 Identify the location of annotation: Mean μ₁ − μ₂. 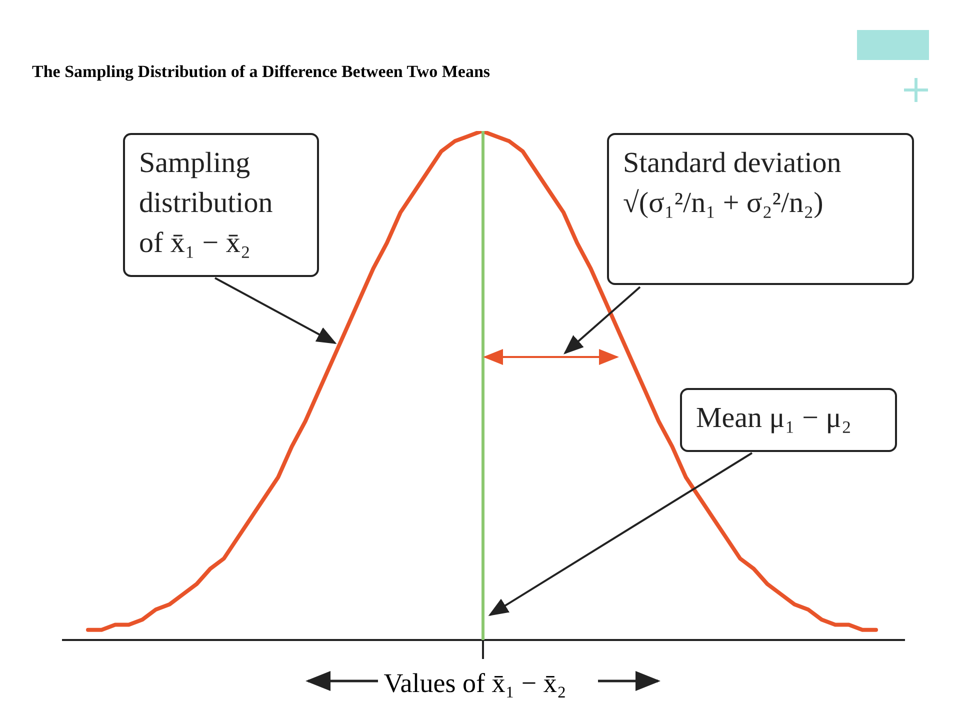
(788, 420).